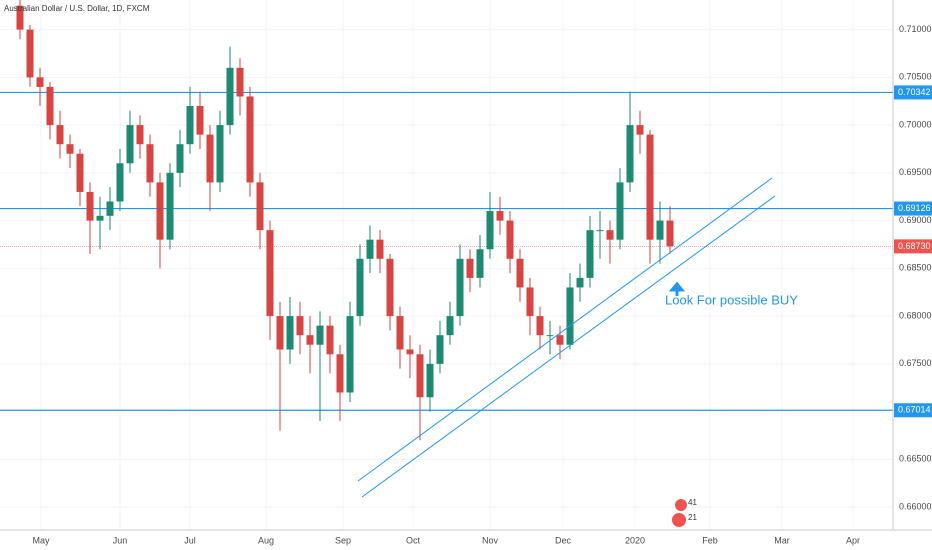 The image size is (932, 550). I want to click on price-axis, so click(912, 275).